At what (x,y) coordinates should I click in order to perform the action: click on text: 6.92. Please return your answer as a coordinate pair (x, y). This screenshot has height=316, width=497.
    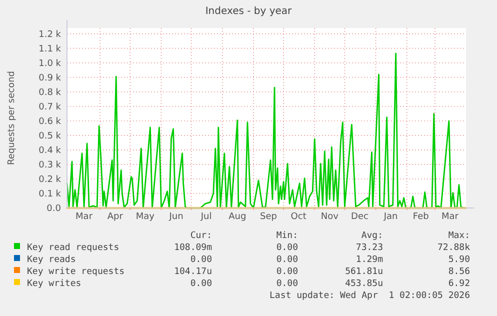
    Looking at the image, I should click on (459, 284).